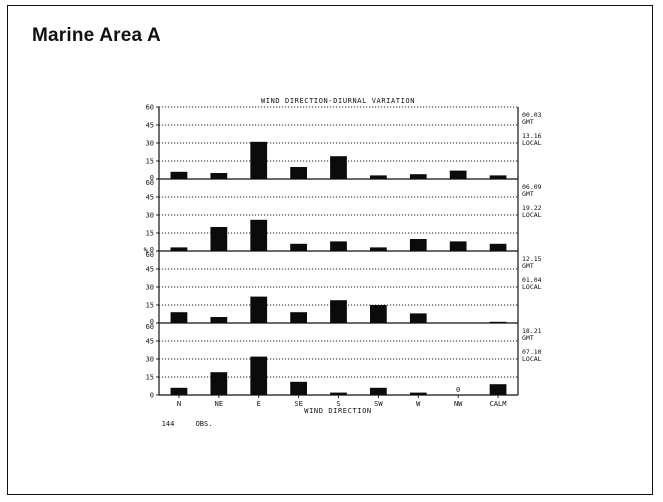 This screenshot has width=663, height=502. What do you see at coordinates (168, 424) in the screenshot?
I see `observation-count: 144` at bounding box center [168, 424].